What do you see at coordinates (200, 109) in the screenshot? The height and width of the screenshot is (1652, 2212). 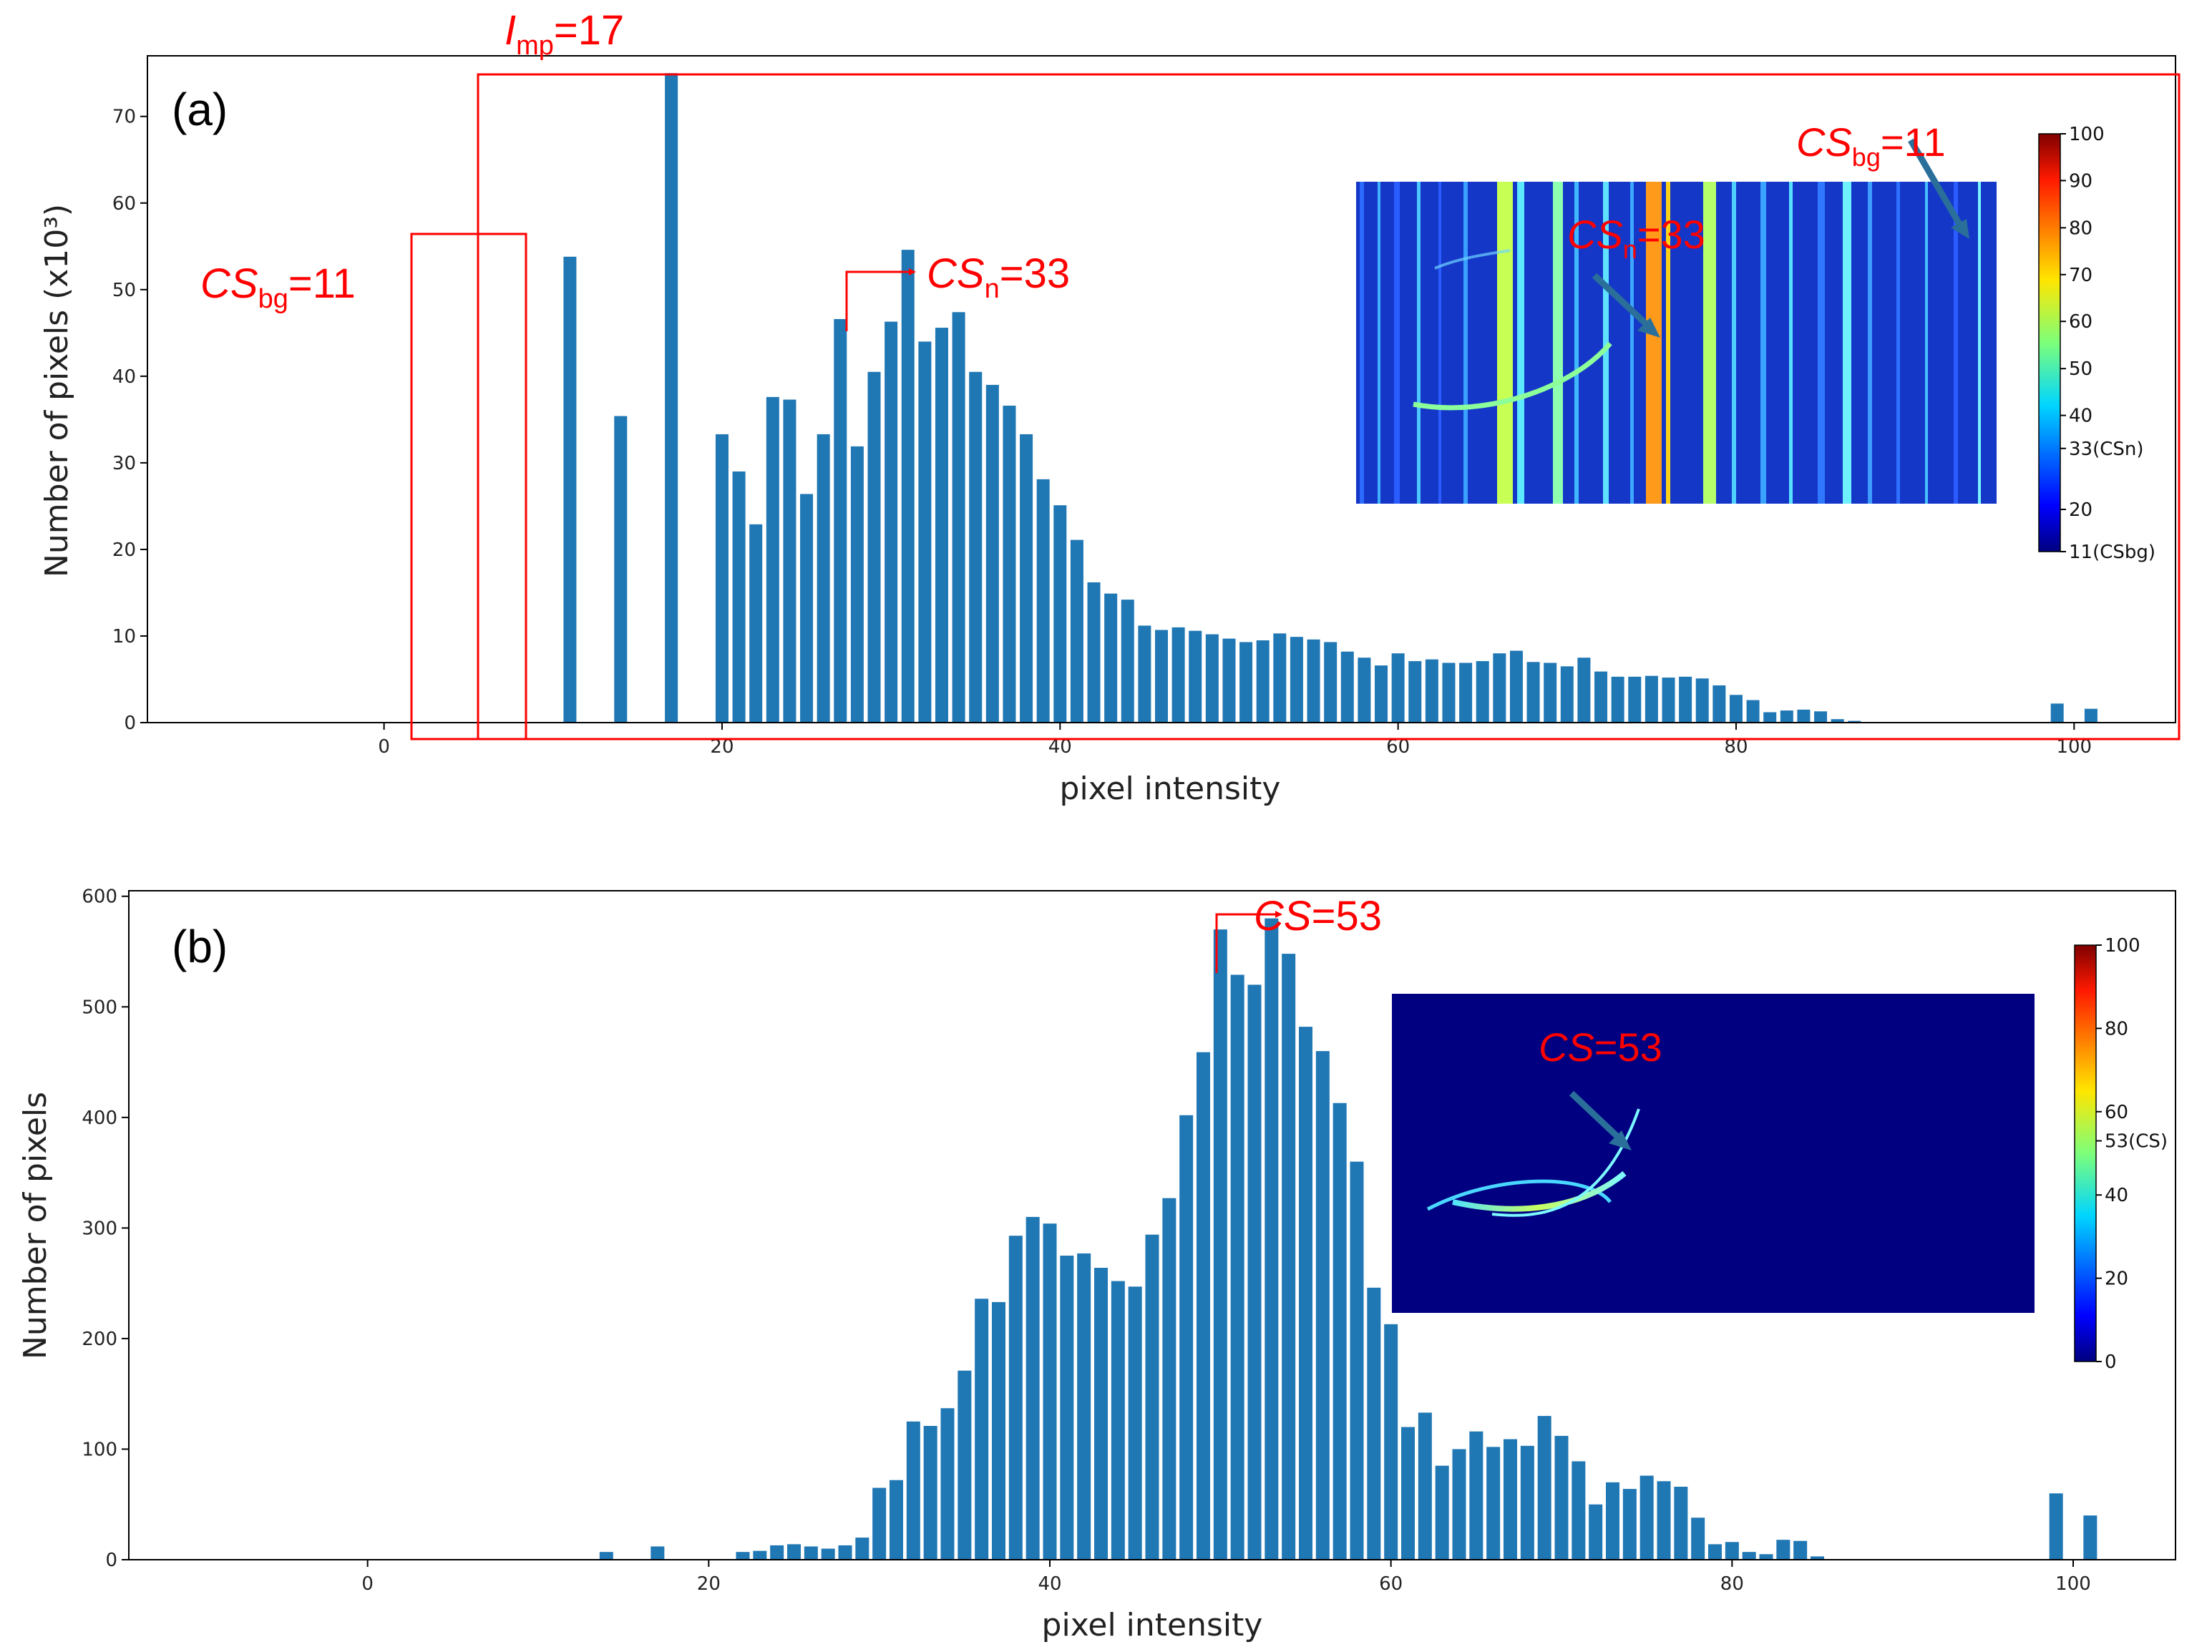 I see `panel-a-label: (a)` at bounding box center [200, 109].